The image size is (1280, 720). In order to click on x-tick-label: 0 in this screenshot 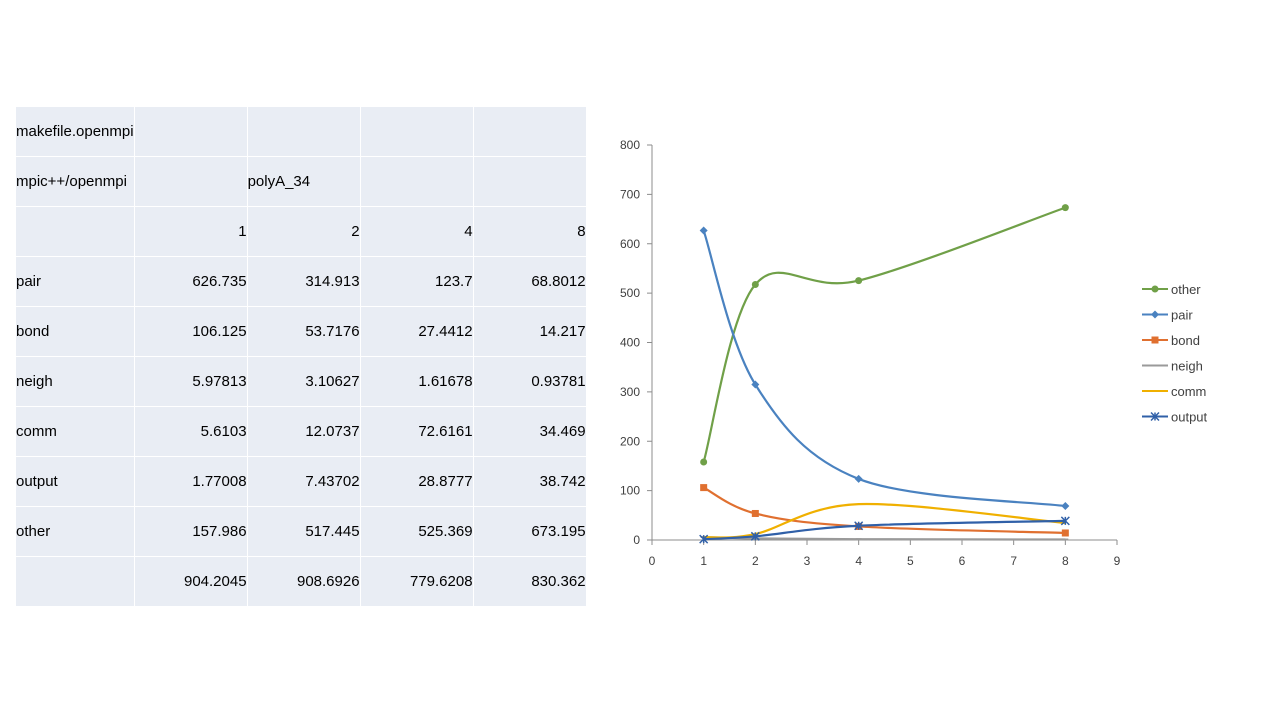, I will do `click(652, 561)`.